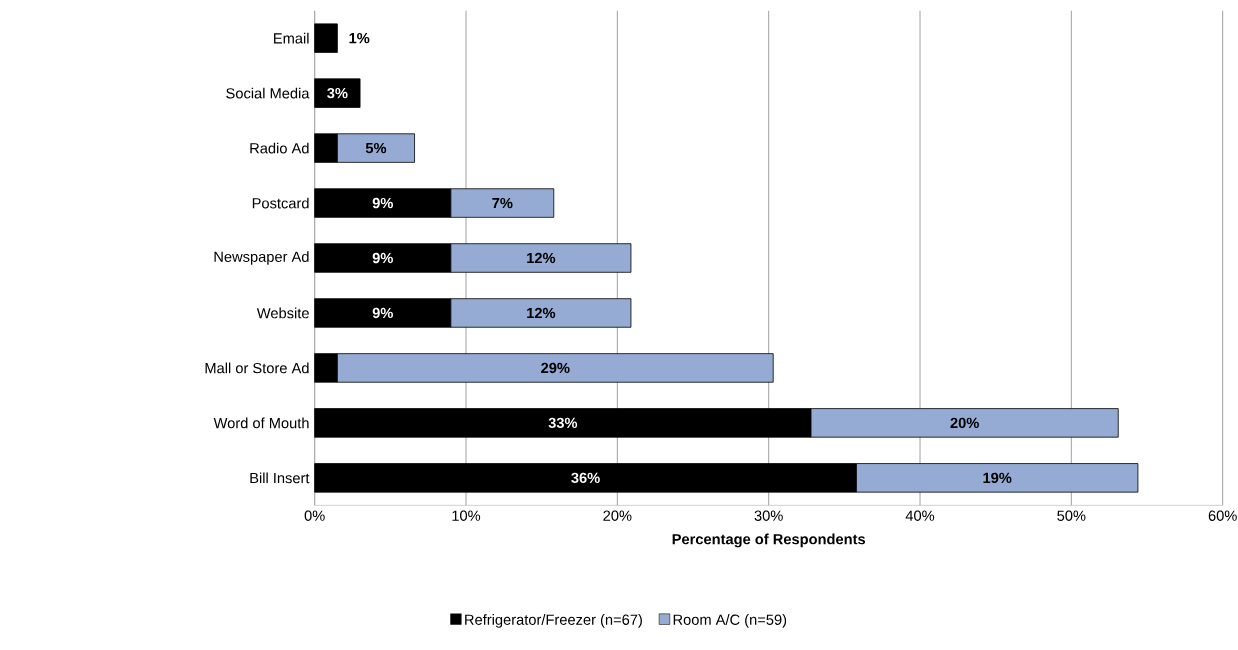  I want to click on legend-label: Room A/C (n=59), so click(730, 621).